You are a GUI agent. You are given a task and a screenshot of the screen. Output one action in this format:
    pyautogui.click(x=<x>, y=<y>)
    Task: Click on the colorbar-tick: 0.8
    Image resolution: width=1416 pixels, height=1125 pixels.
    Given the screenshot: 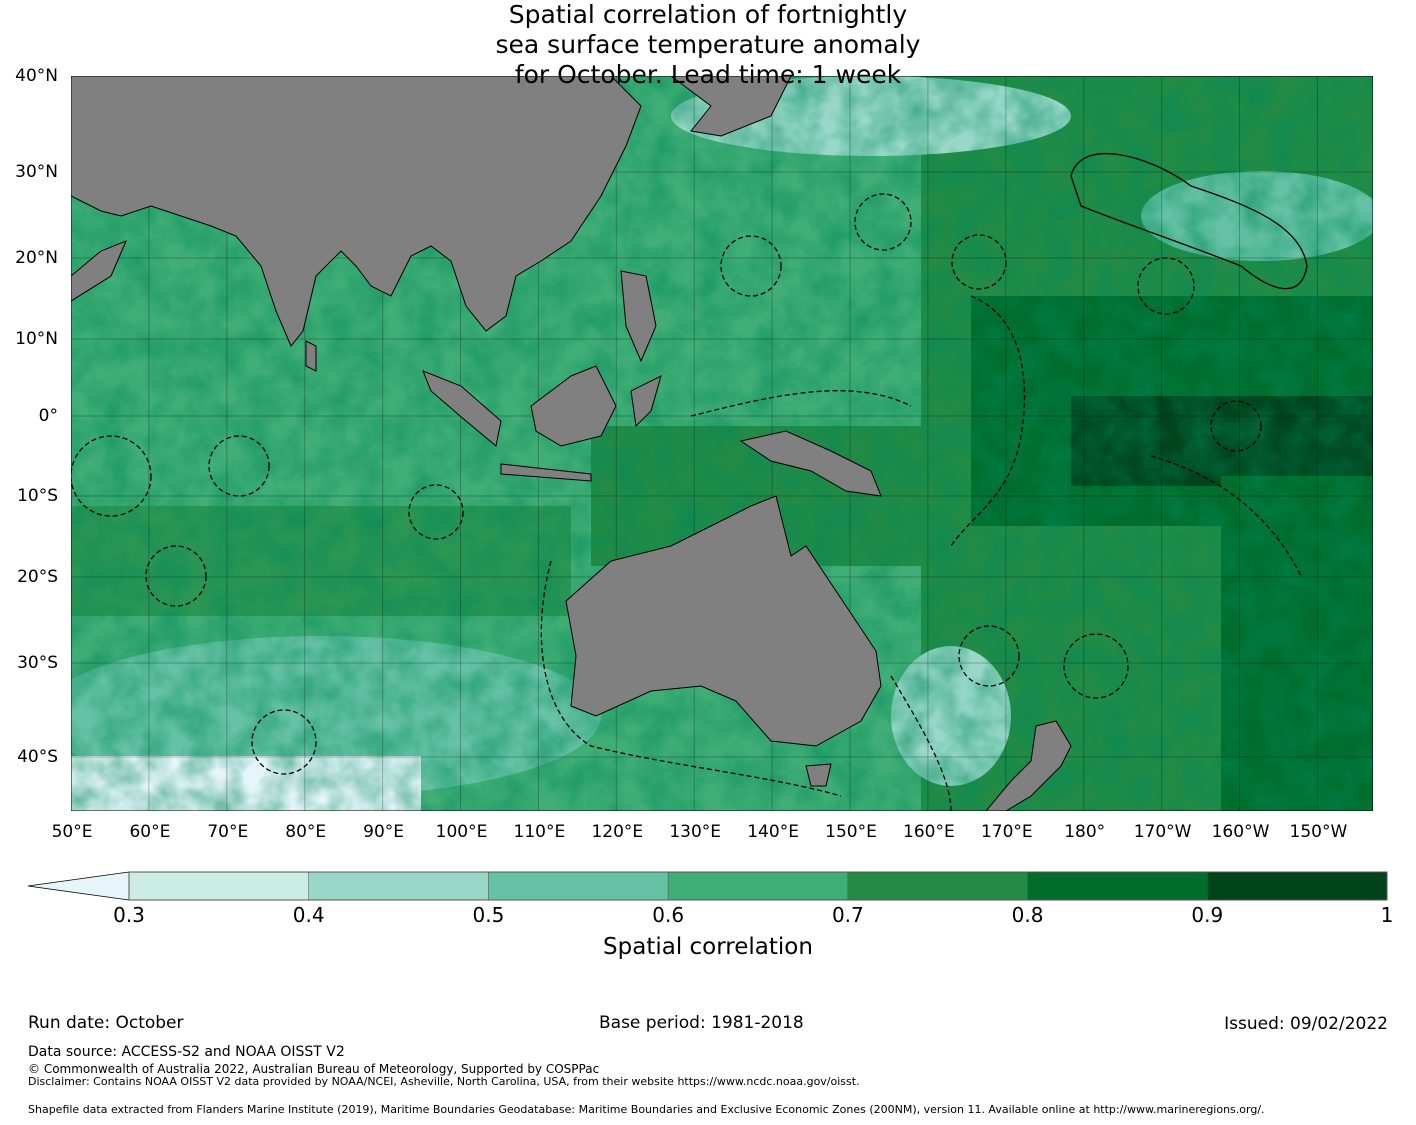 What is the action you would take?
    pyautogui.click(x=1027, y=915)
    